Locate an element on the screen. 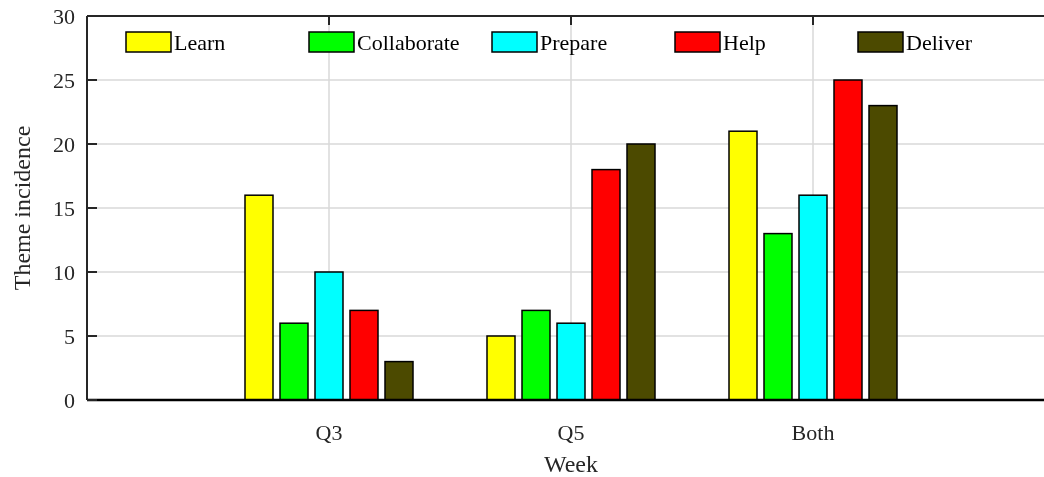 This screenshot has height=477, width=1044. x-tick-label: Q5 is located at coordinates (571, 432).